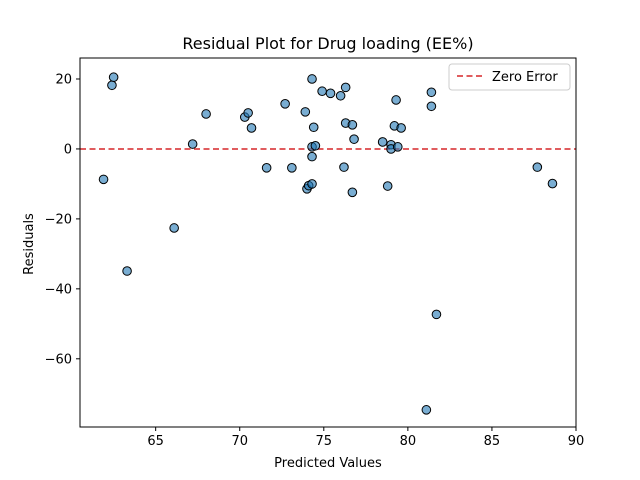 Image resolution: width=640 pixels, height=480 pixels. Describe the element at coordinates (29, 244) in the screenshot. I see `y-axis-title: Residuals` at that location.